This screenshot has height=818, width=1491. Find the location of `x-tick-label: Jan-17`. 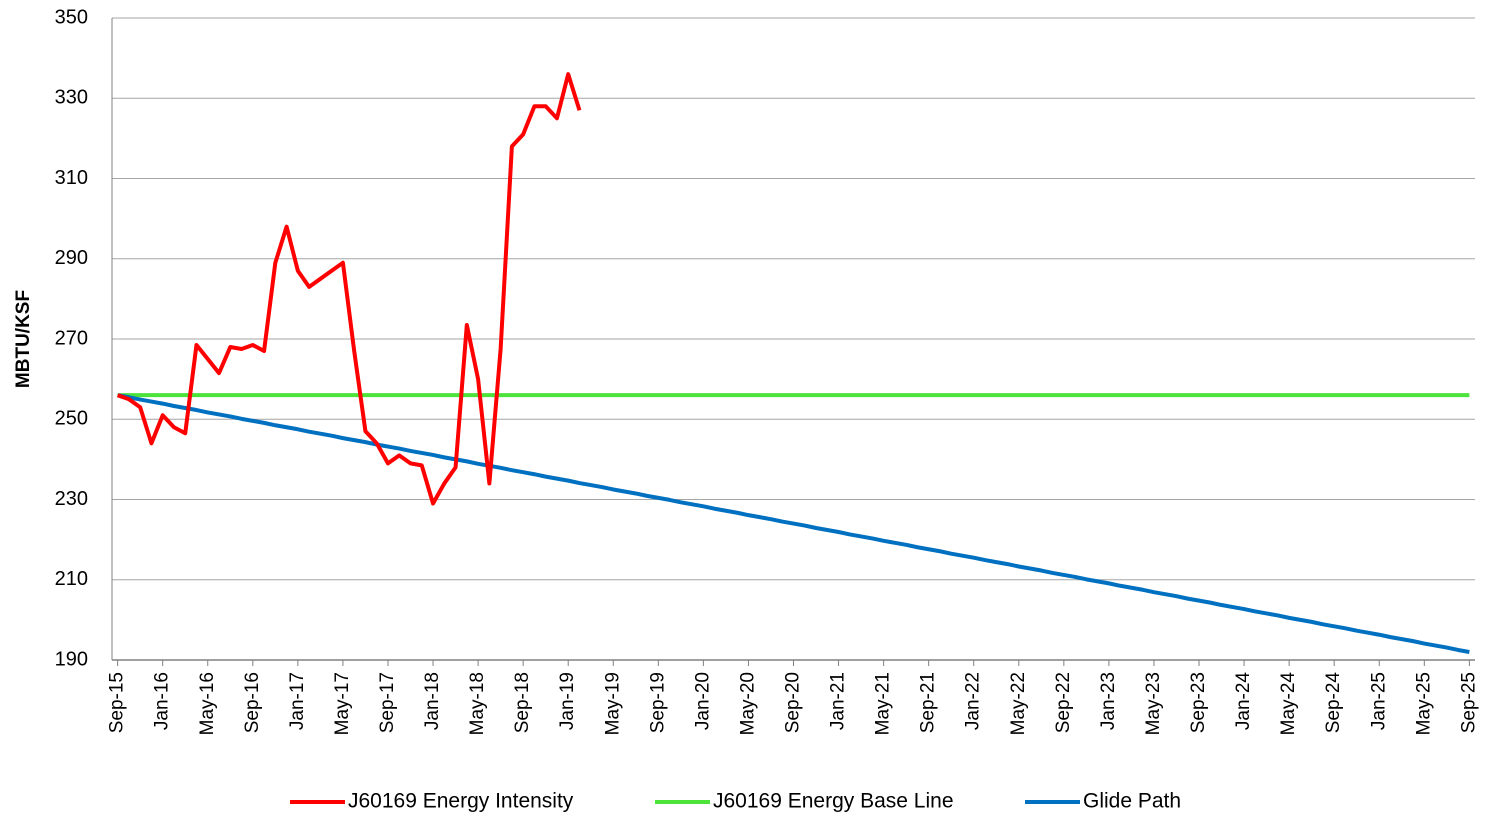

x-tick-label: Jan-17 is located at coordinates (297, 701).